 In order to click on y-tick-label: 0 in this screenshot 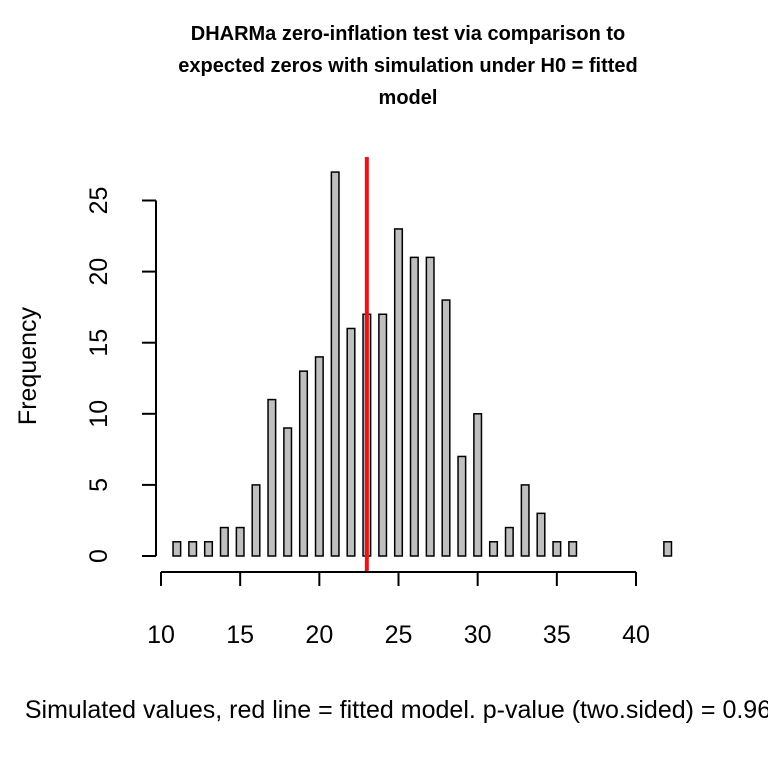, I will do `click(99, 556)`.